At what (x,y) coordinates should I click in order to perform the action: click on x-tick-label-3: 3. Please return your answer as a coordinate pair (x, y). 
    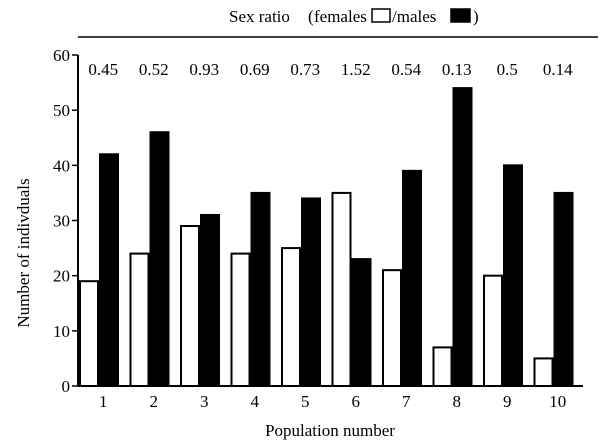
    Looking at the image, I should click on (204, 401).